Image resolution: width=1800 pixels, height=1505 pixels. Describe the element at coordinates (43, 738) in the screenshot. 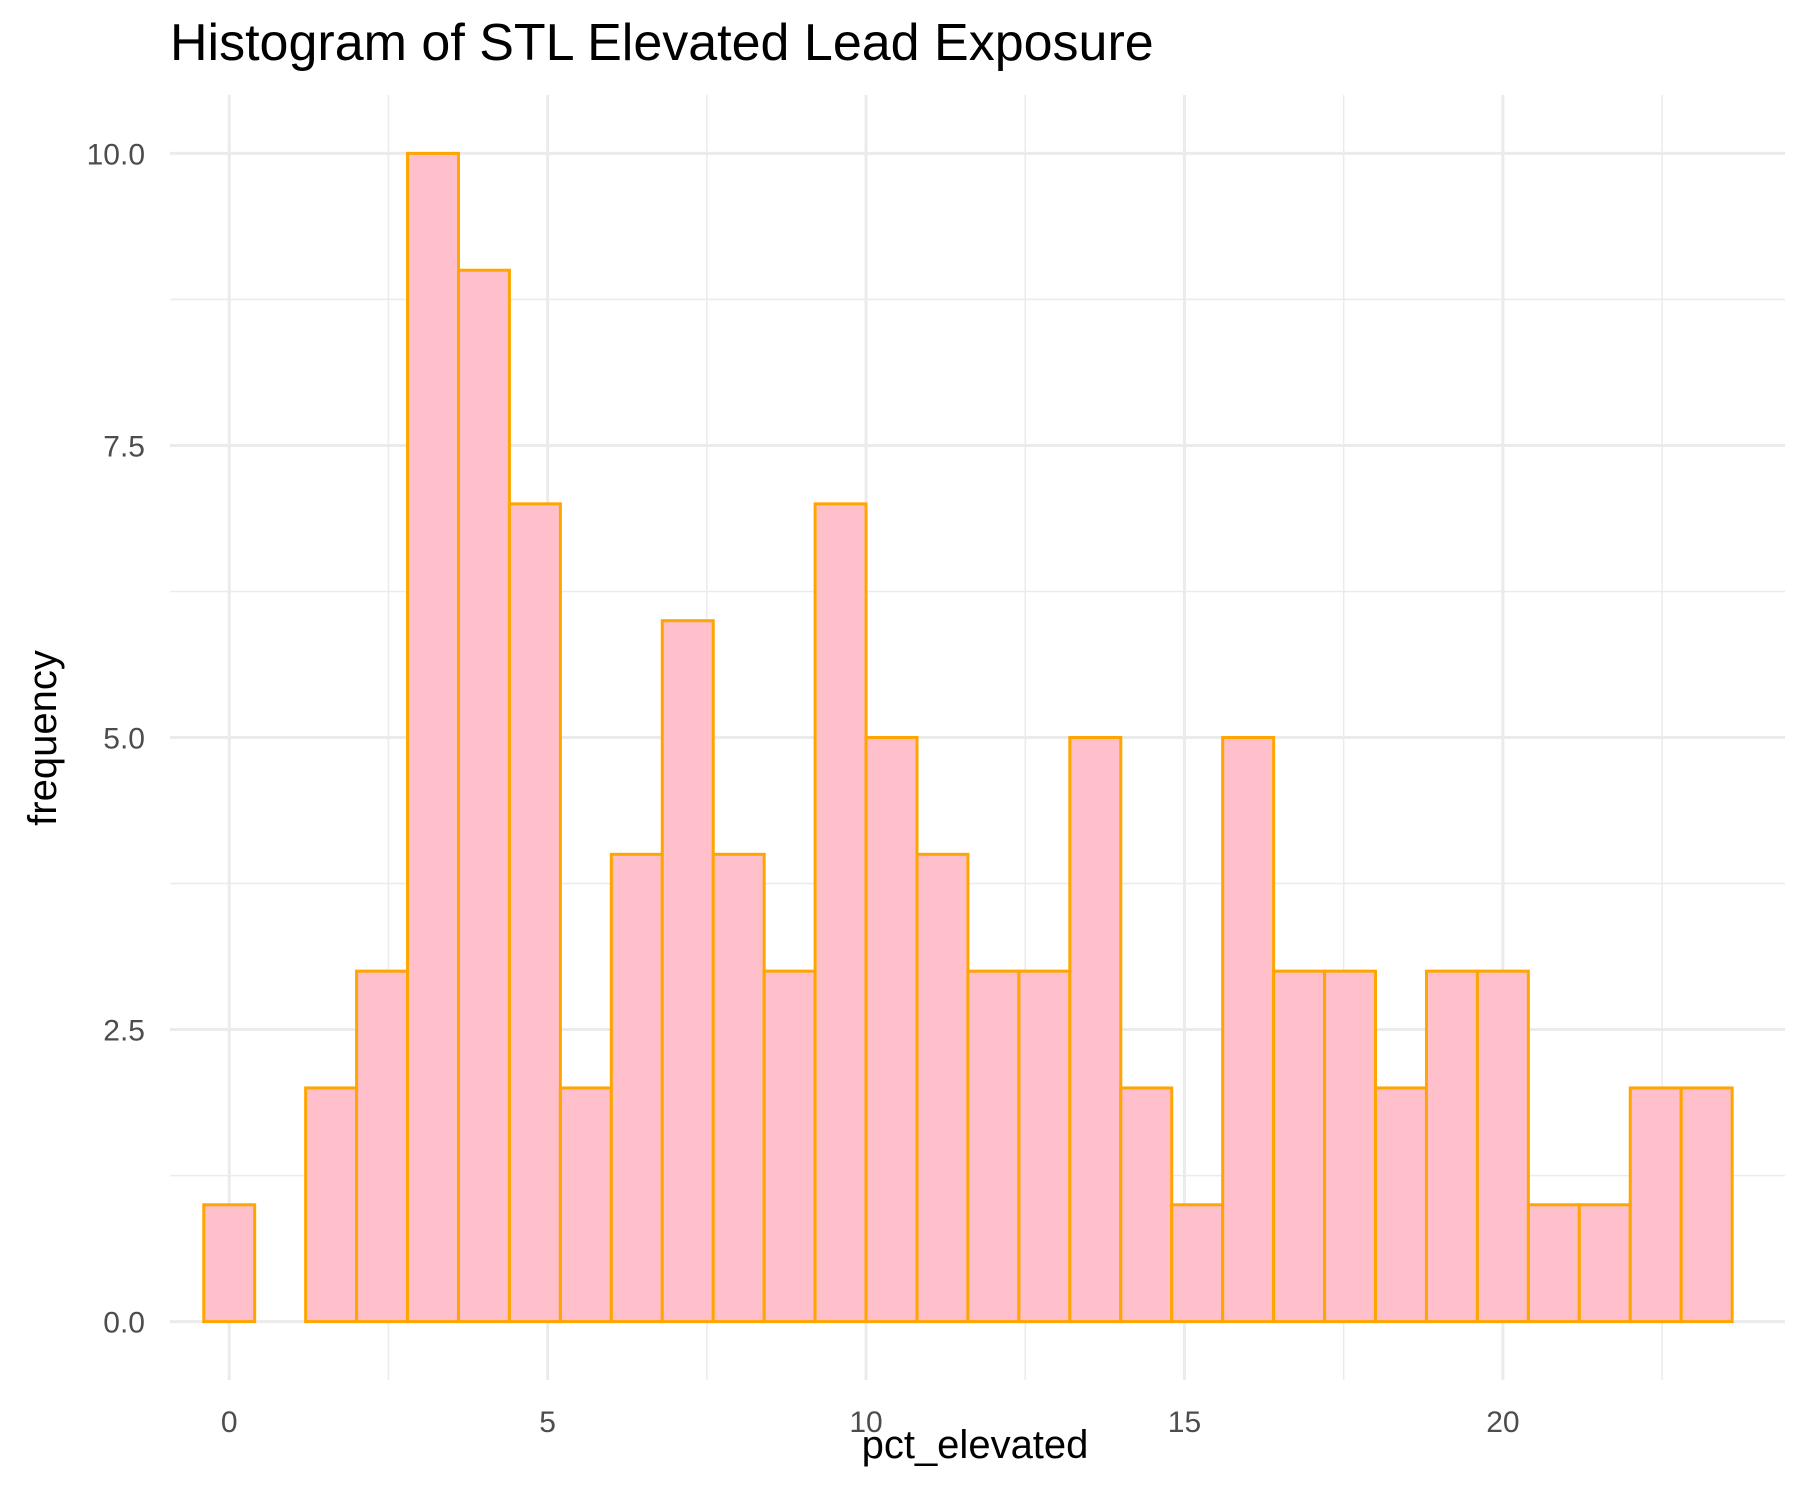

I see `y-axis-title: frequency` at that location.